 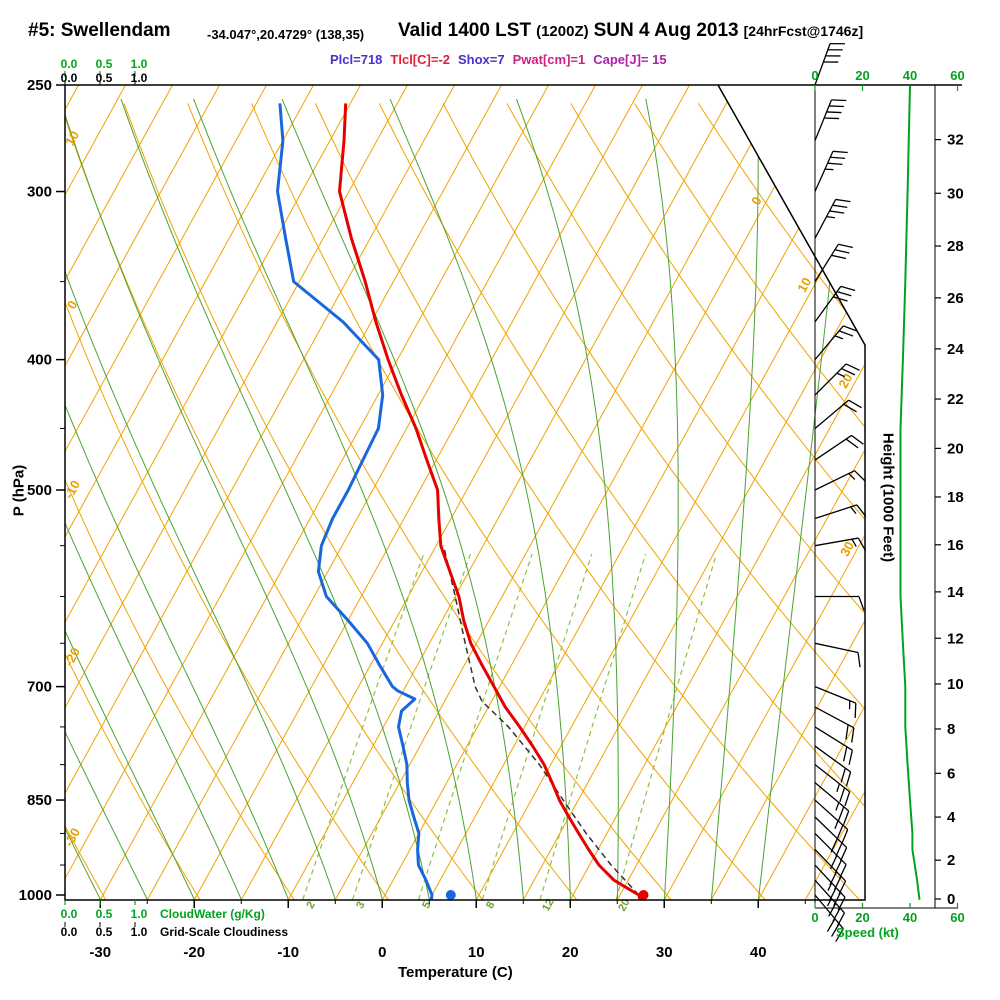 I want to click on wind-speed-curve, so click(x=910, y=492).